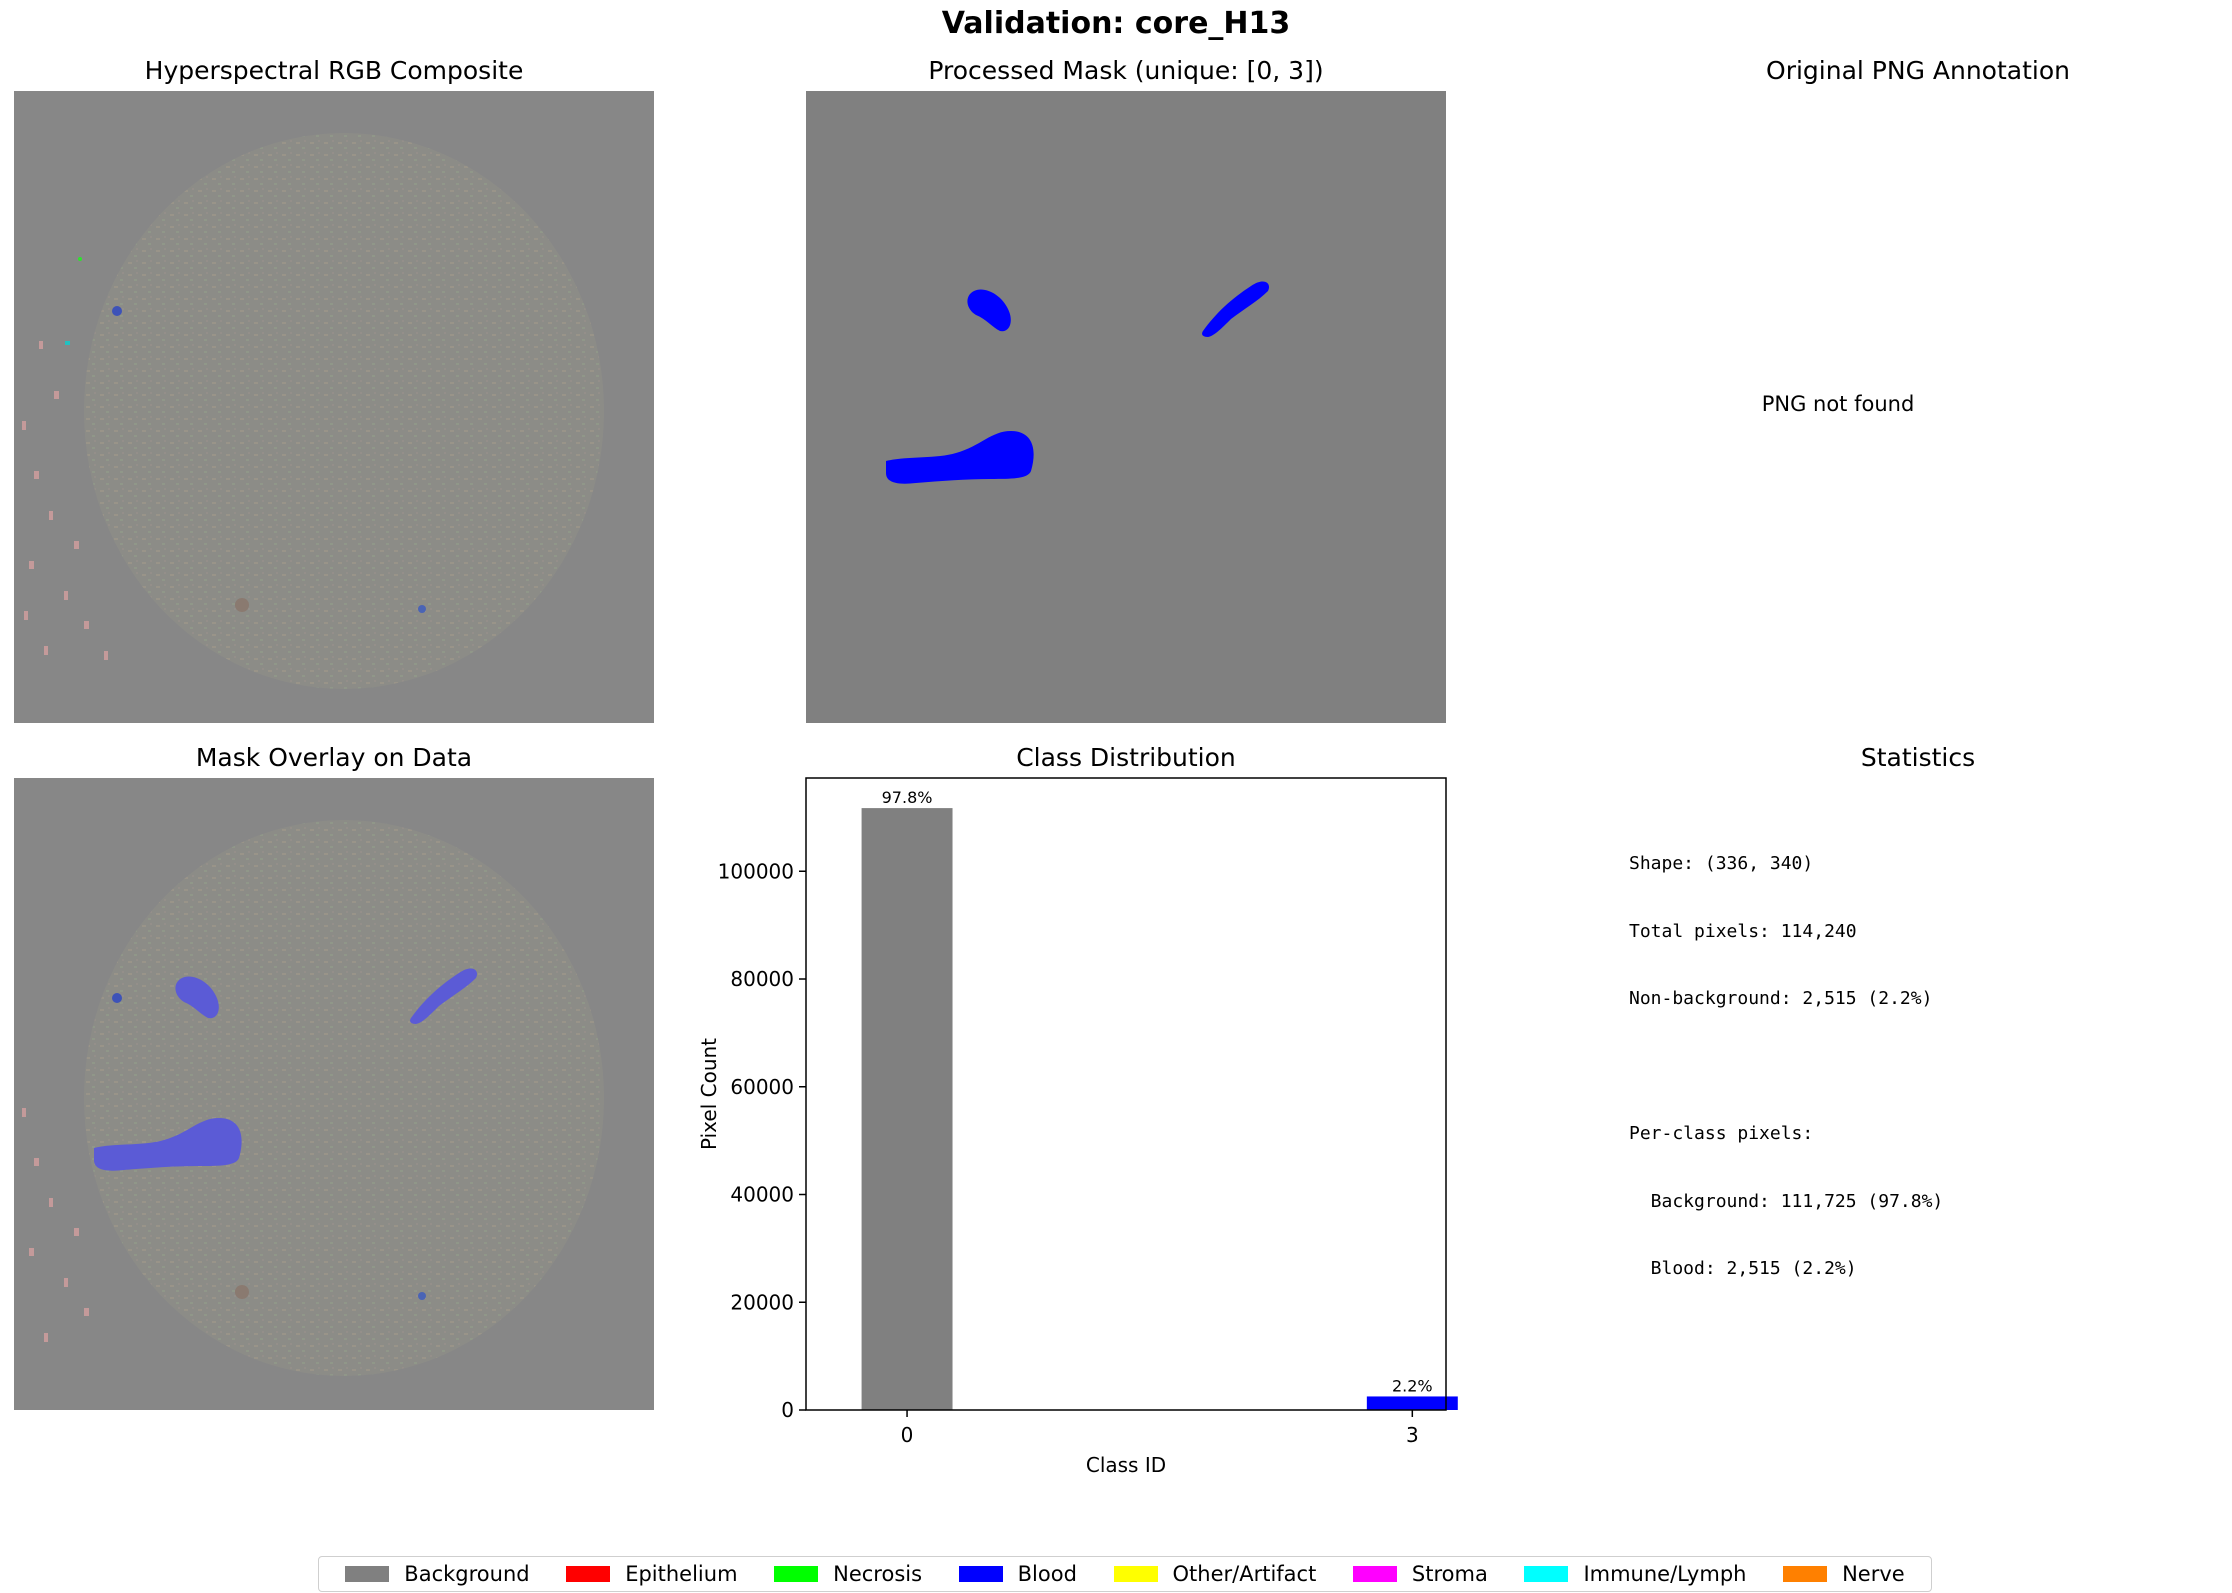 The width and height of the screenshot is (2232, 1593). I want to click on stats-line: Per-class pixels:, so click(1721, 1133).